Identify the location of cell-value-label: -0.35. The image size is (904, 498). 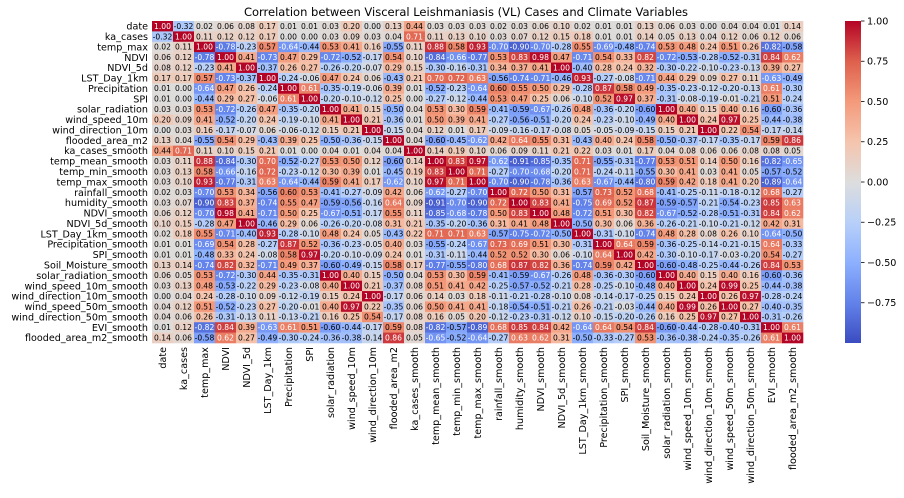
(667, 88).